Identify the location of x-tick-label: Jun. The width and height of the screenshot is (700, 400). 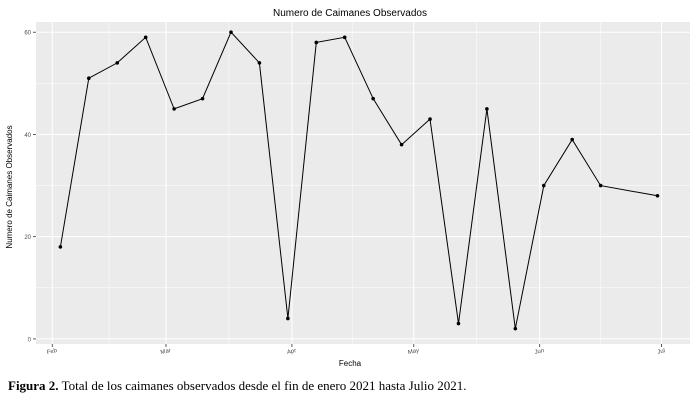
(539, 352).